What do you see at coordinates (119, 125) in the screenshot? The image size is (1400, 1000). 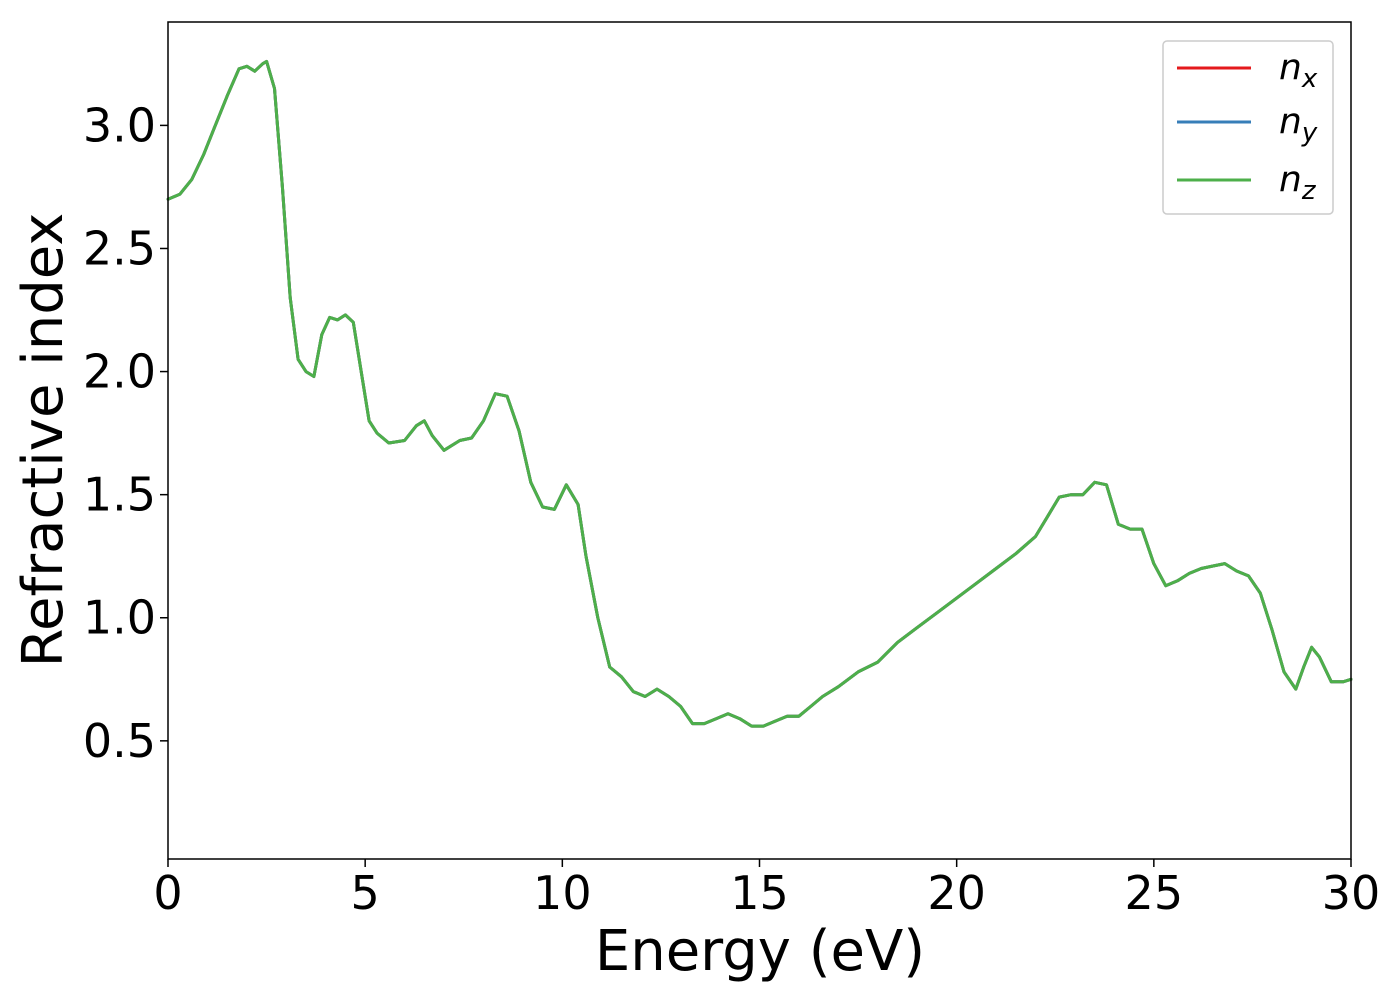 I see `y-tick-label: 3.0` at bounding box center [119, 125].